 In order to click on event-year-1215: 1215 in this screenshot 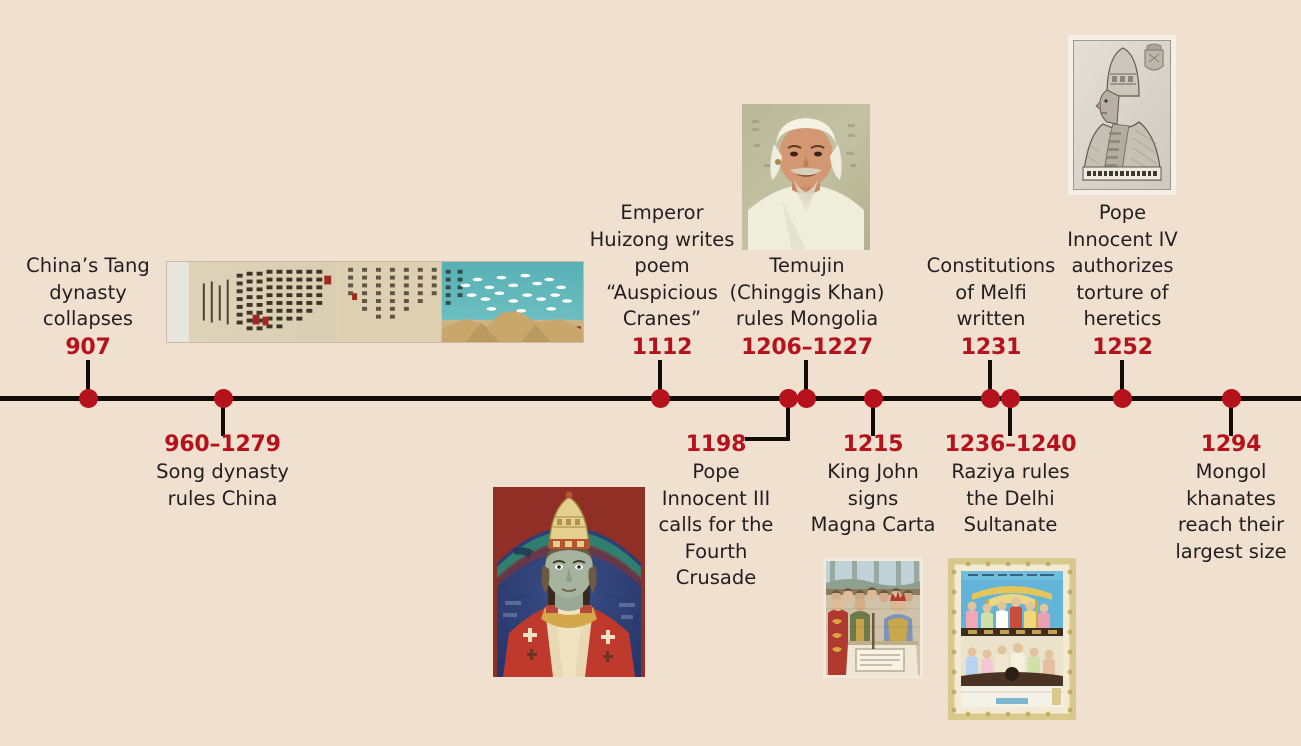, I will do `click(873, 444)`.